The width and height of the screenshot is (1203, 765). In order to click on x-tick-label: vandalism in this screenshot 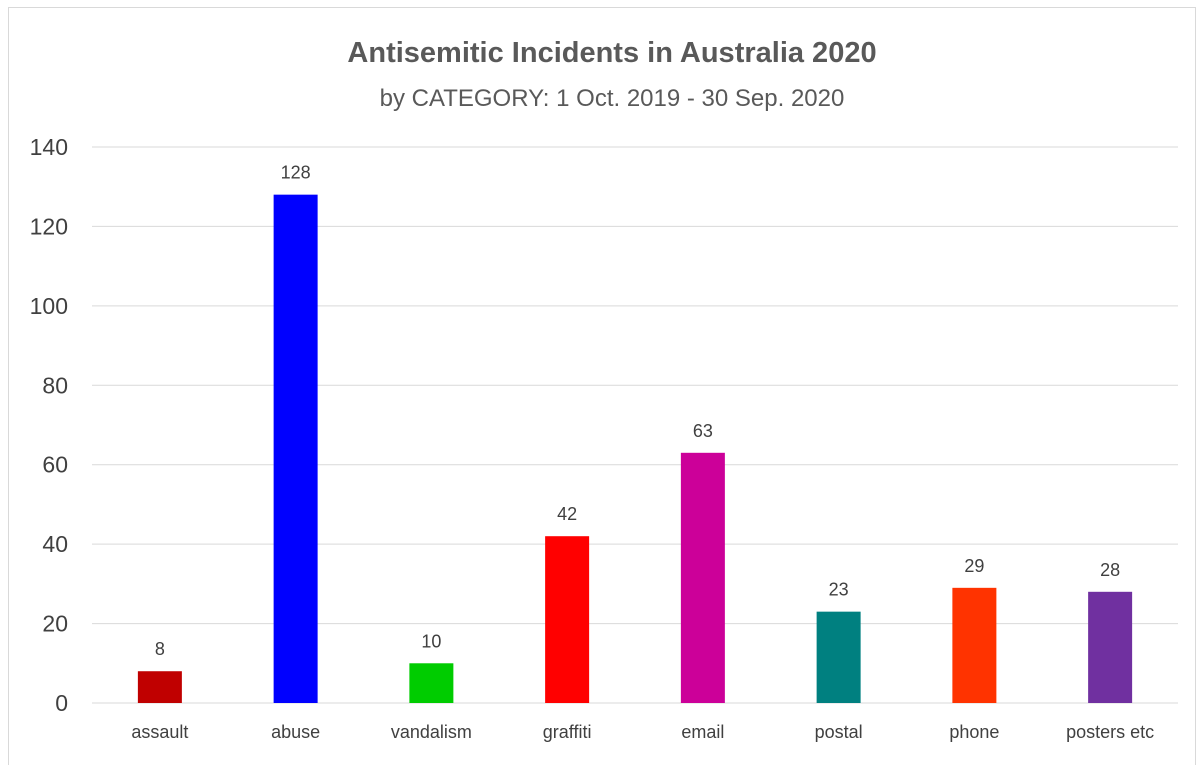, I will do `click(431, 732)`.